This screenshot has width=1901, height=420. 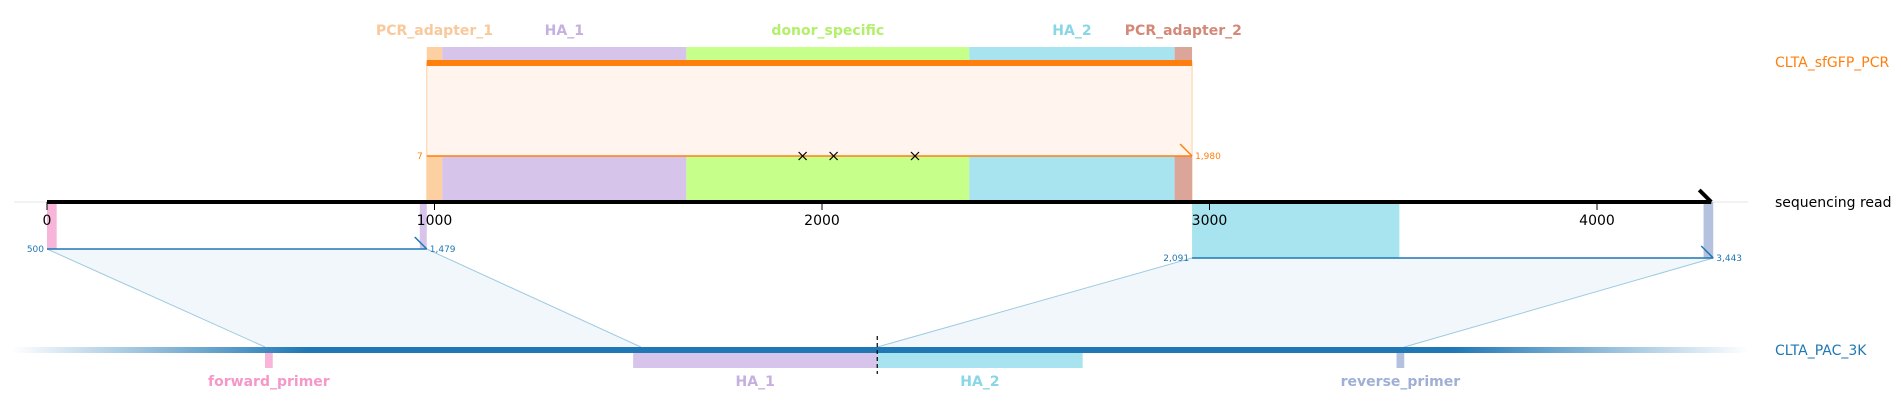 I want to click on target-track-label: CLTA_PAC_3K, so click(x=1821, y=351).